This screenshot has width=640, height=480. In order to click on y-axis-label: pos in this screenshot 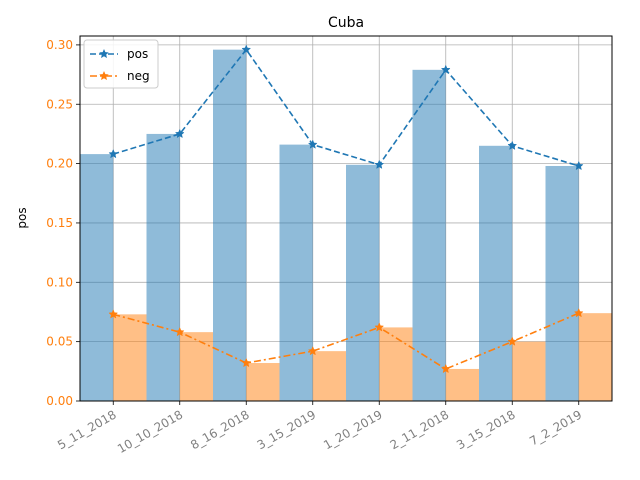, I will do `click(22, 217)`.